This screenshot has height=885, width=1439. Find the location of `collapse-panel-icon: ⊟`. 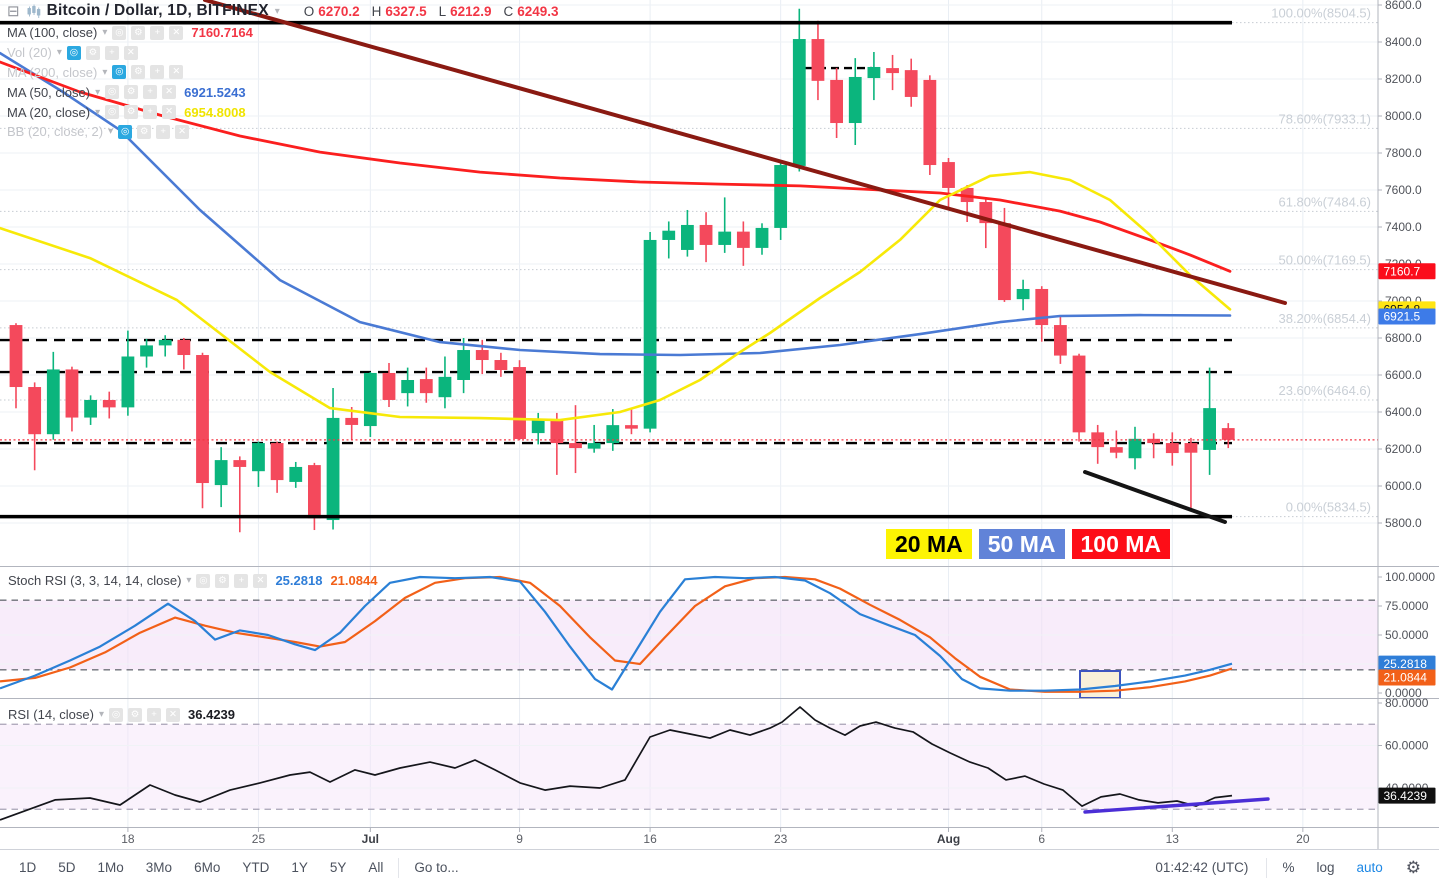

collapse-panel-icon: ⊟ is located at coordinates (13, 11).